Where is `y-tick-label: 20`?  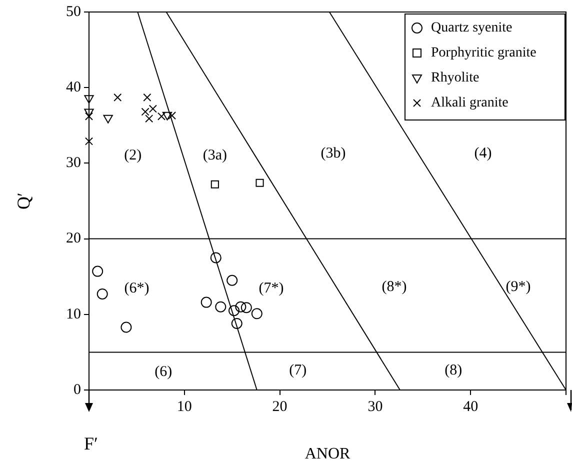 y-tick-label: 20 is located at coordinates (73, 238).